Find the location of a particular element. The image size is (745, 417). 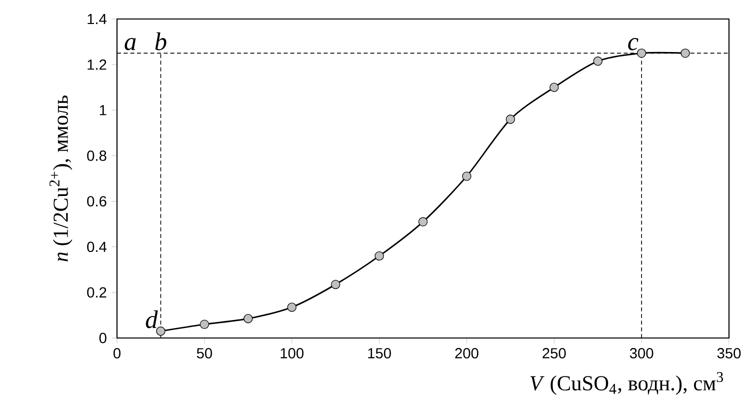

annotation: a is located at coordinates (130, 44).